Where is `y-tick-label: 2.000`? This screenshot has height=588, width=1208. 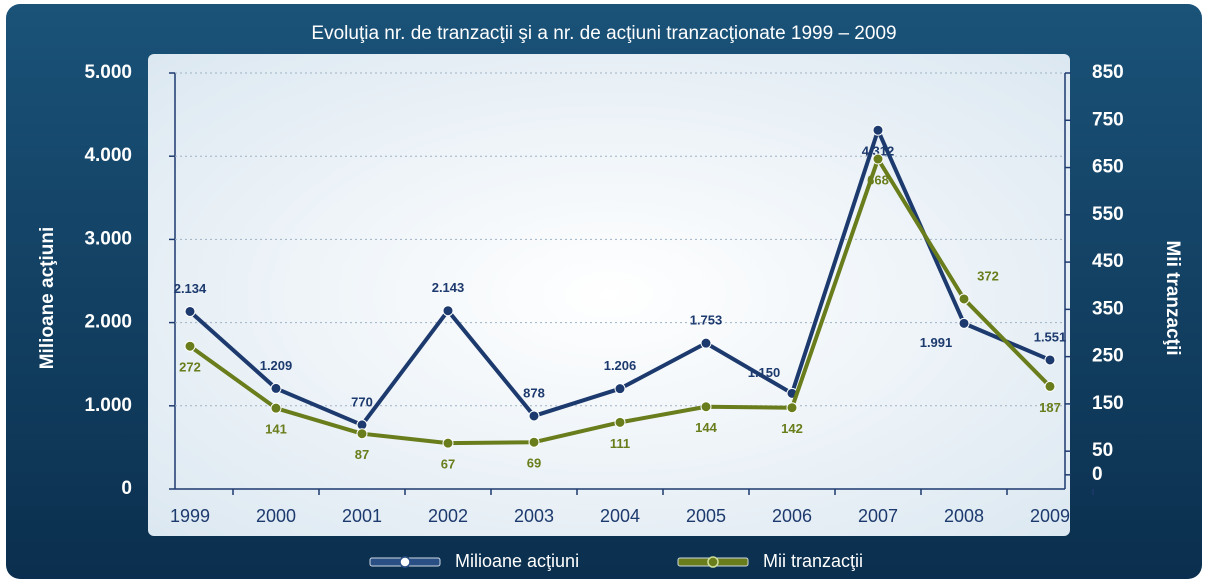 y-tick-label: 2.000 is located at coordinates (108, 322).